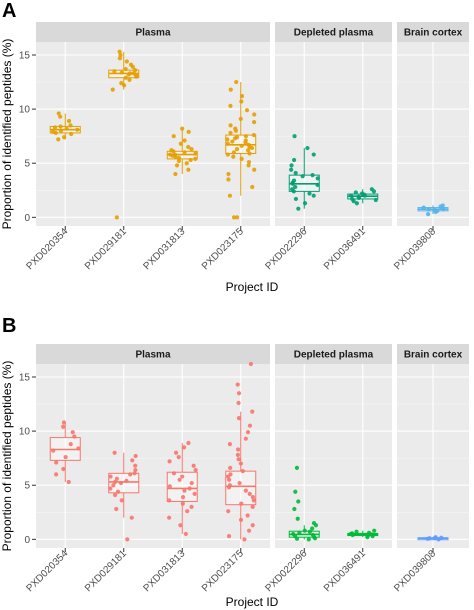  I want to click on x-tick-label: PXD039808, so click(415, 249).